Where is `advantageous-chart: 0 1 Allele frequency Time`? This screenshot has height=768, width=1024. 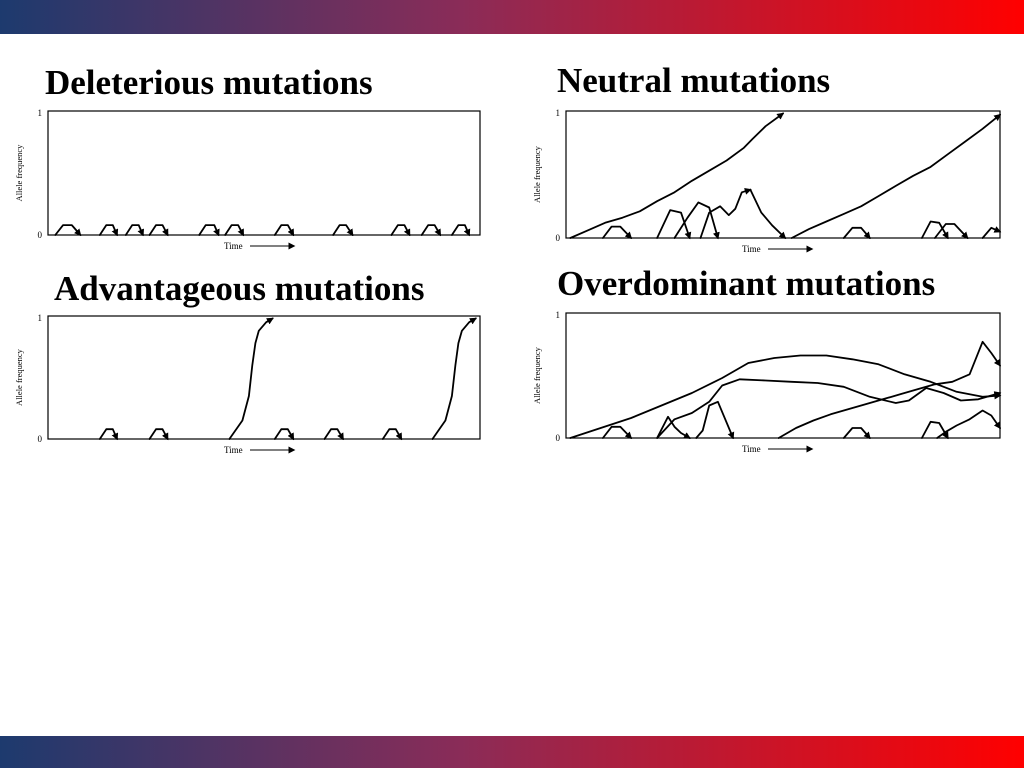 advantageous-chart: 0 1 Allele frequency Time is located at coordinates (247, 384).